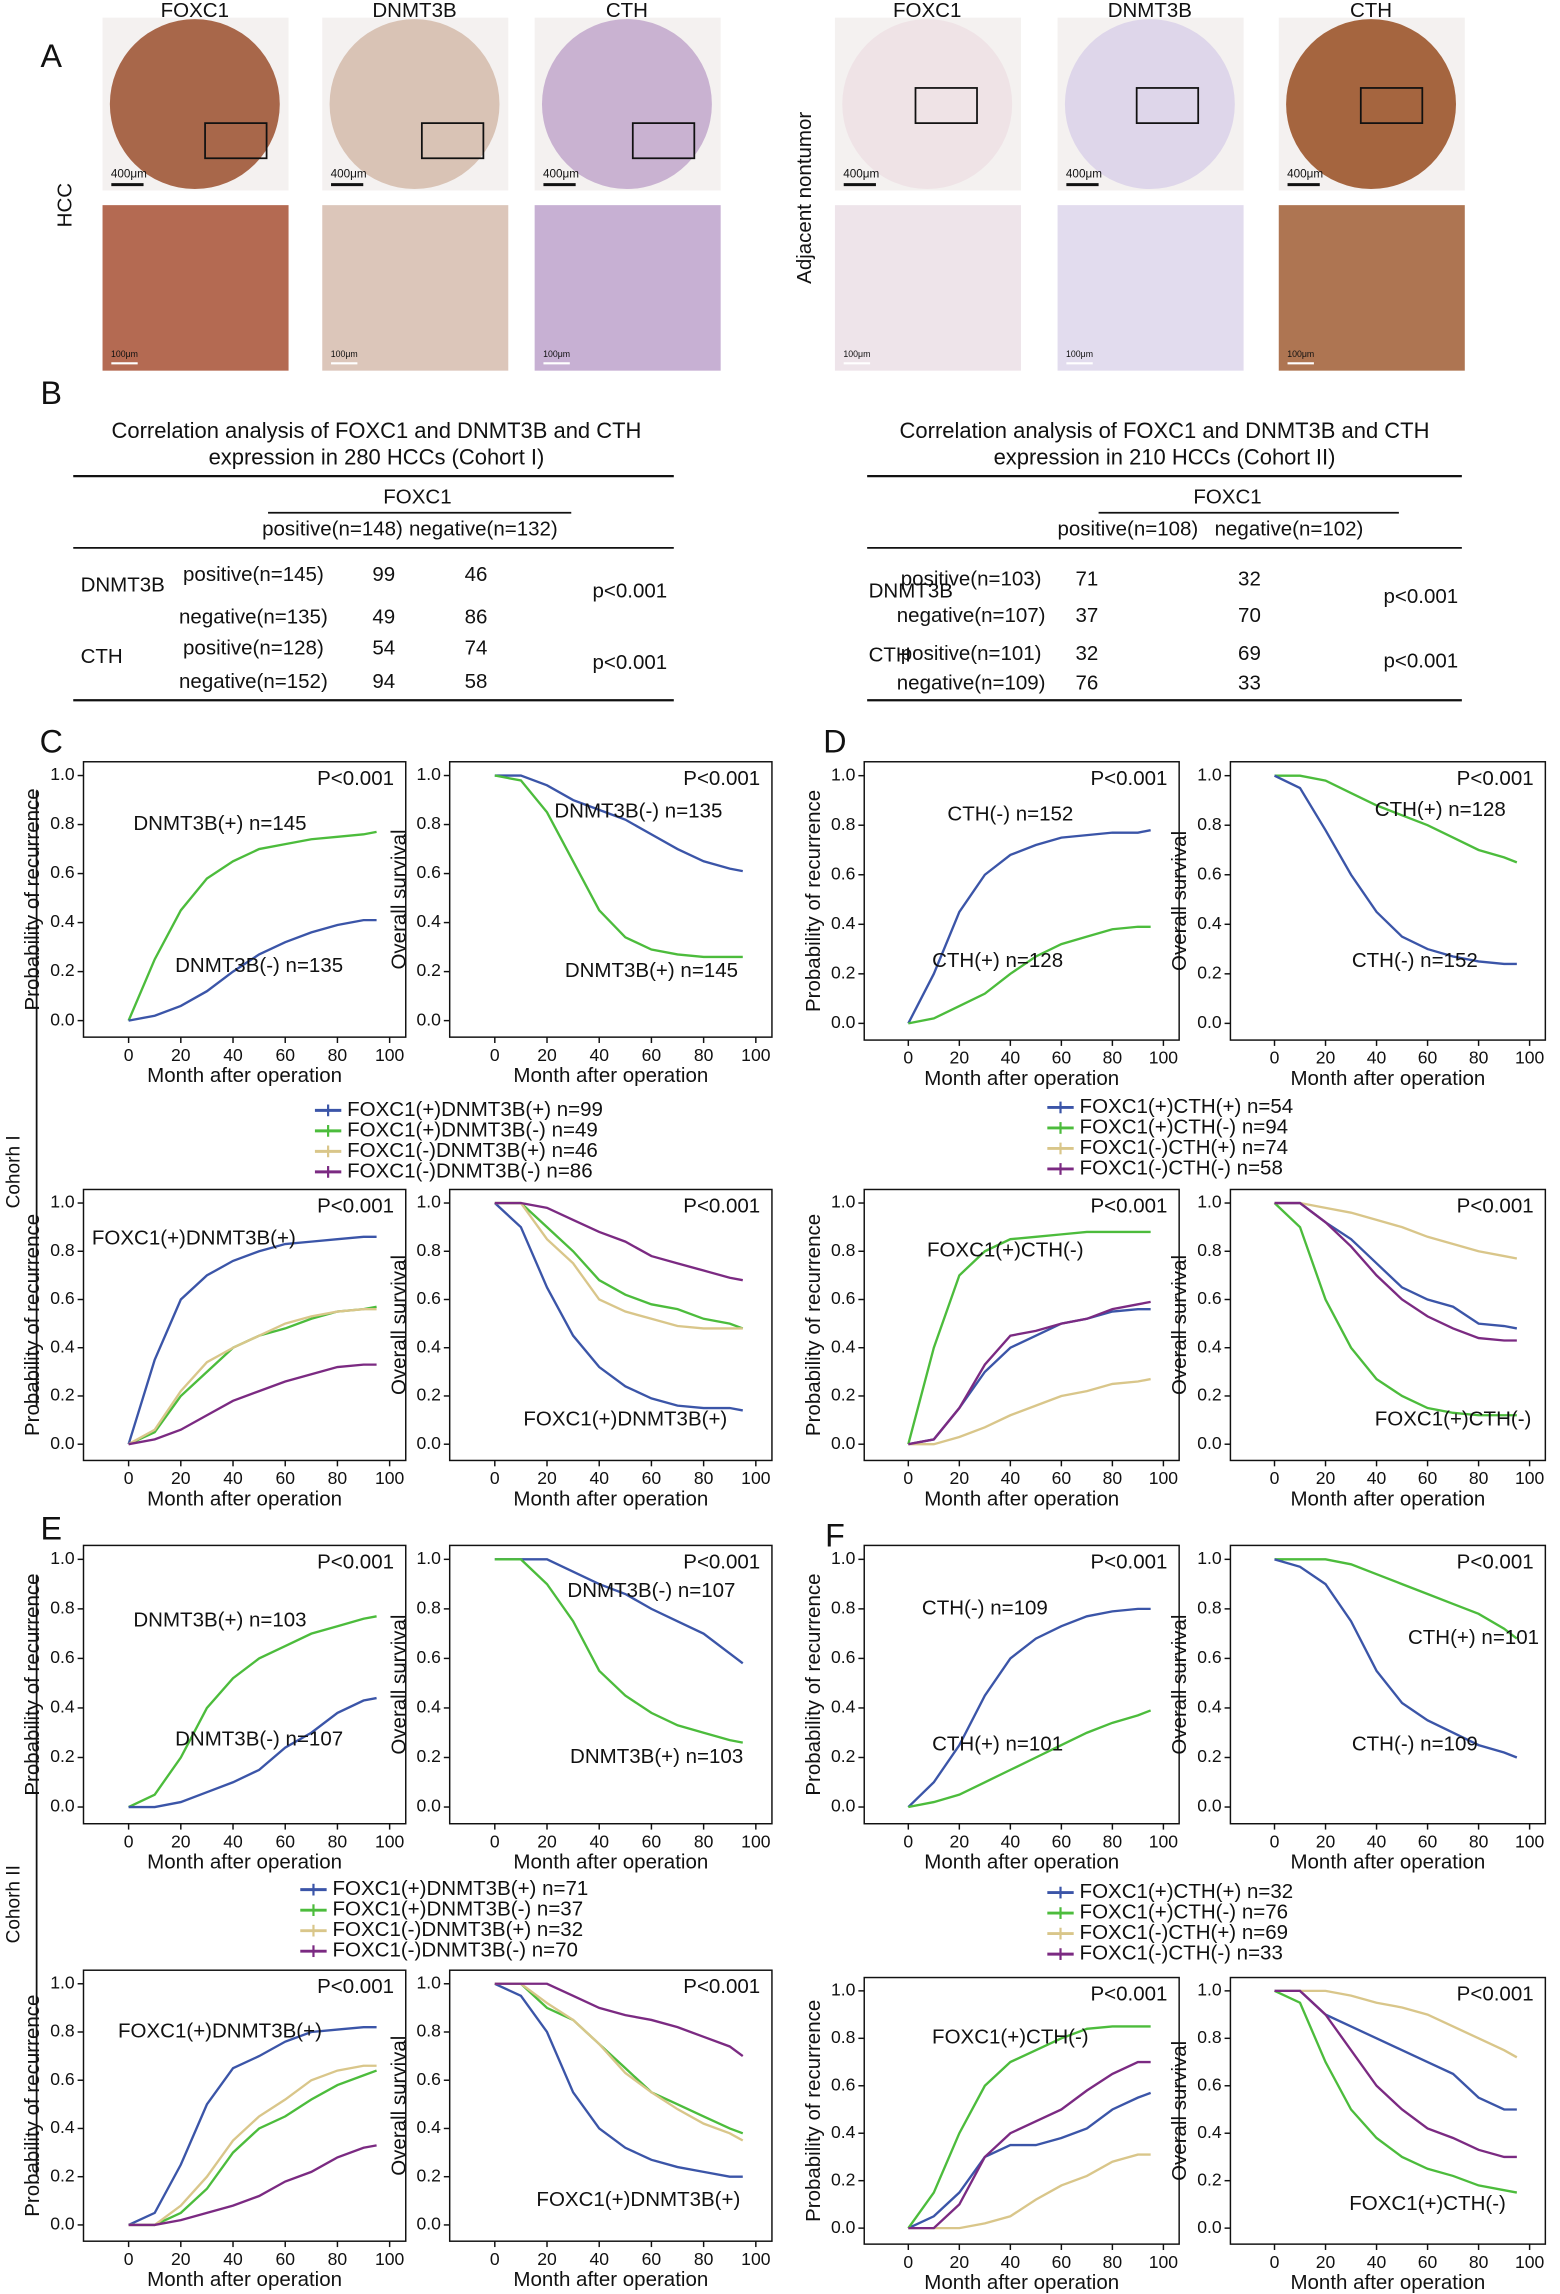 The width and height of the screenshot is (1560, 2294). What do you see at coordinates (458, 1929) in the screenshot?
I see `legend-label: FOXC1(-)DNMT3B(+) n=32` at bounding box center [458, 1929].